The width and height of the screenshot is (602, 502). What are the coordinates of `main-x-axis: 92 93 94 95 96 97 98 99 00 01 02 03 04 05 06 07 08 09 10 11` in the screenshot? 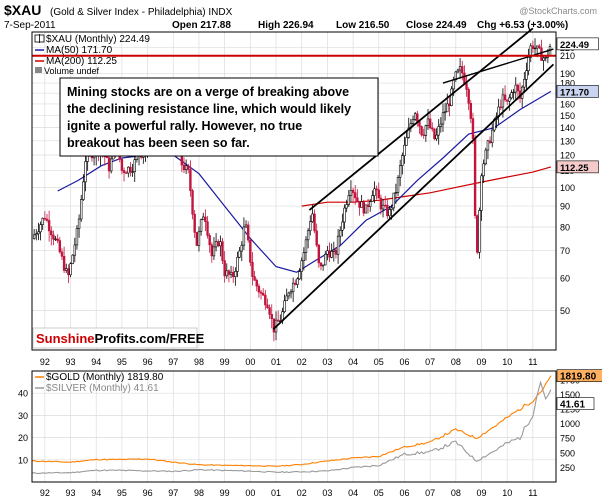 It's located at (289, 362).